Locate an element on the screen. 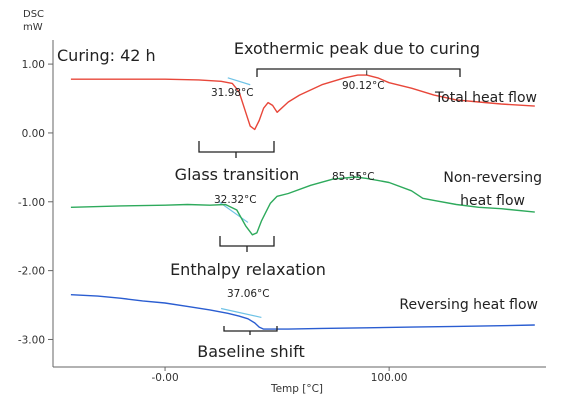 The image size is (566, 408). enthalpy-relaxation-label: Enthalpy relaxation is located at coordinates (248, 269).